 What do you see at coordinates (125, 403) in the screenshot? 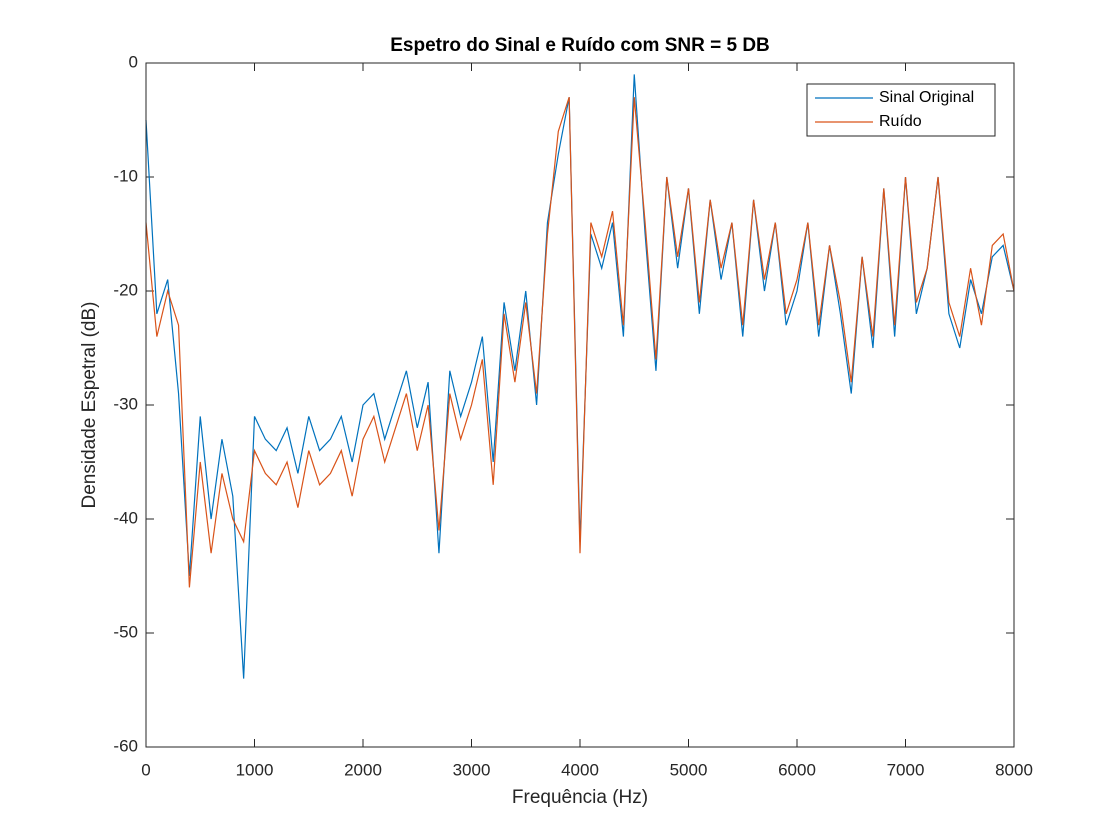
I see `y-tick-label: -30` at bounding box center [125, 403].